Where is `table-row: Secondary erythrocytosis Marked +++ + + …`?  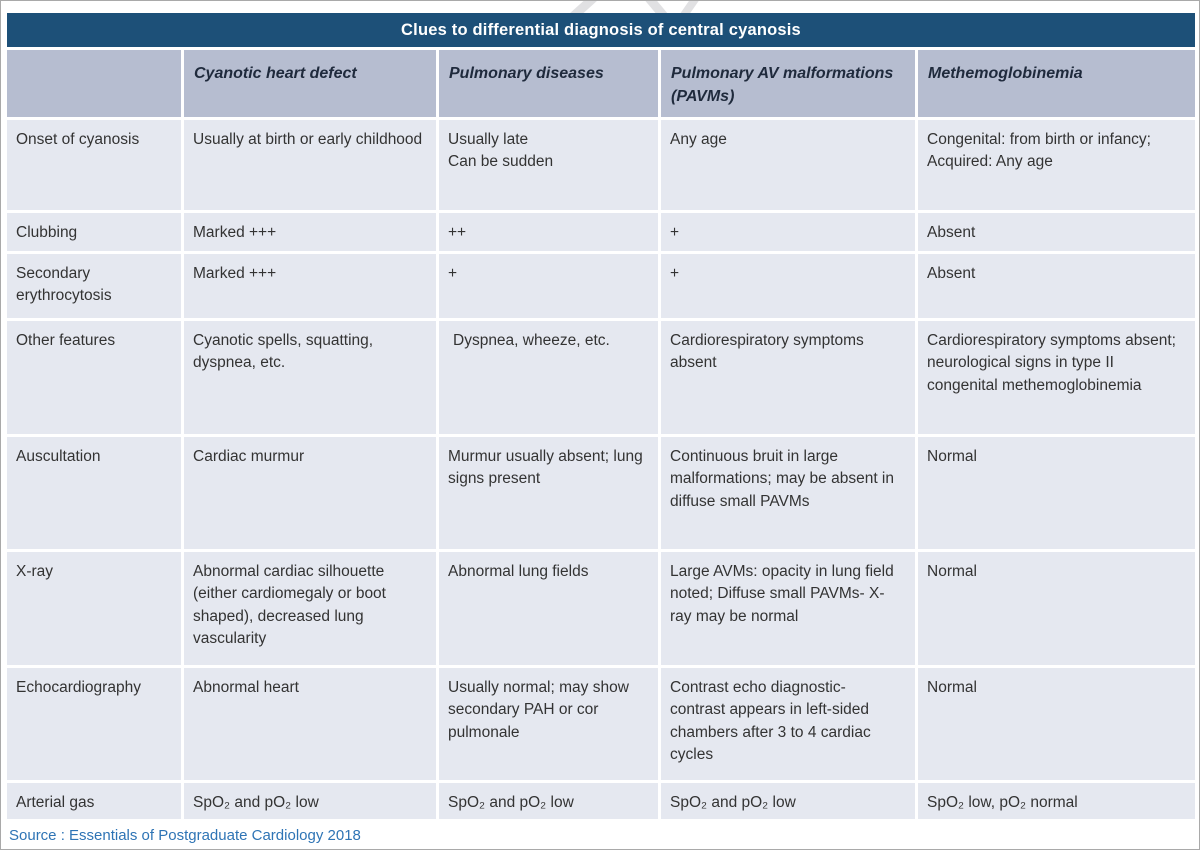
table-row: Secondary erythrocytosis Marked +++ + + … is located at coordinates (601, 284).